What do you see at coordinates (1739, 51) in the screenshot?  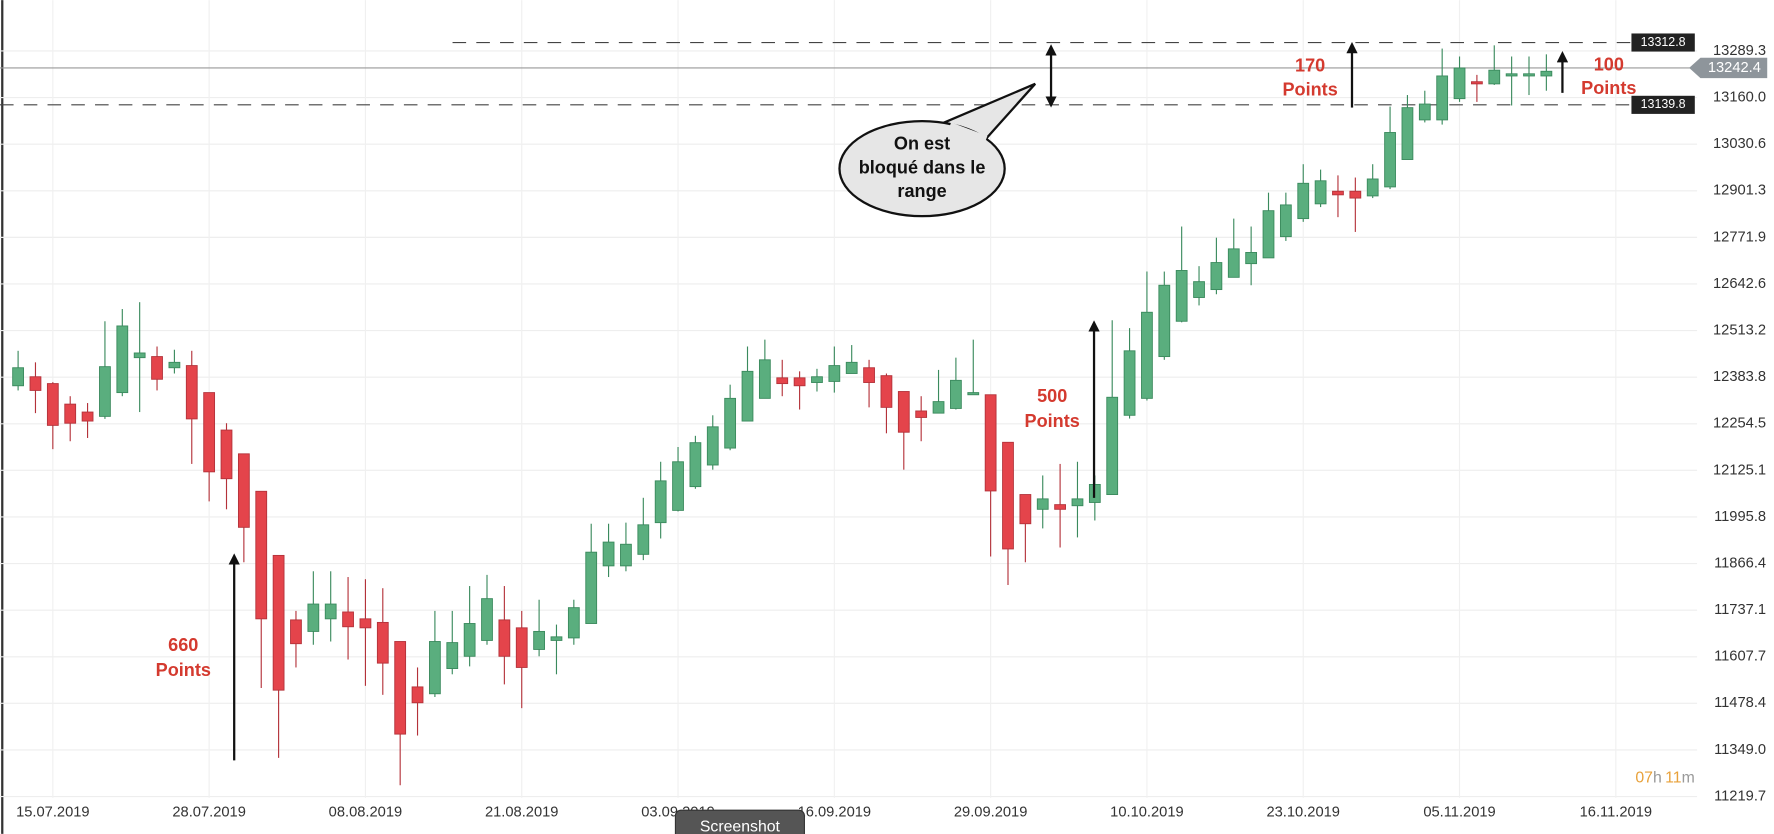 I see `y-tick-label: 13289.3` at bounding box center [1739, 51].